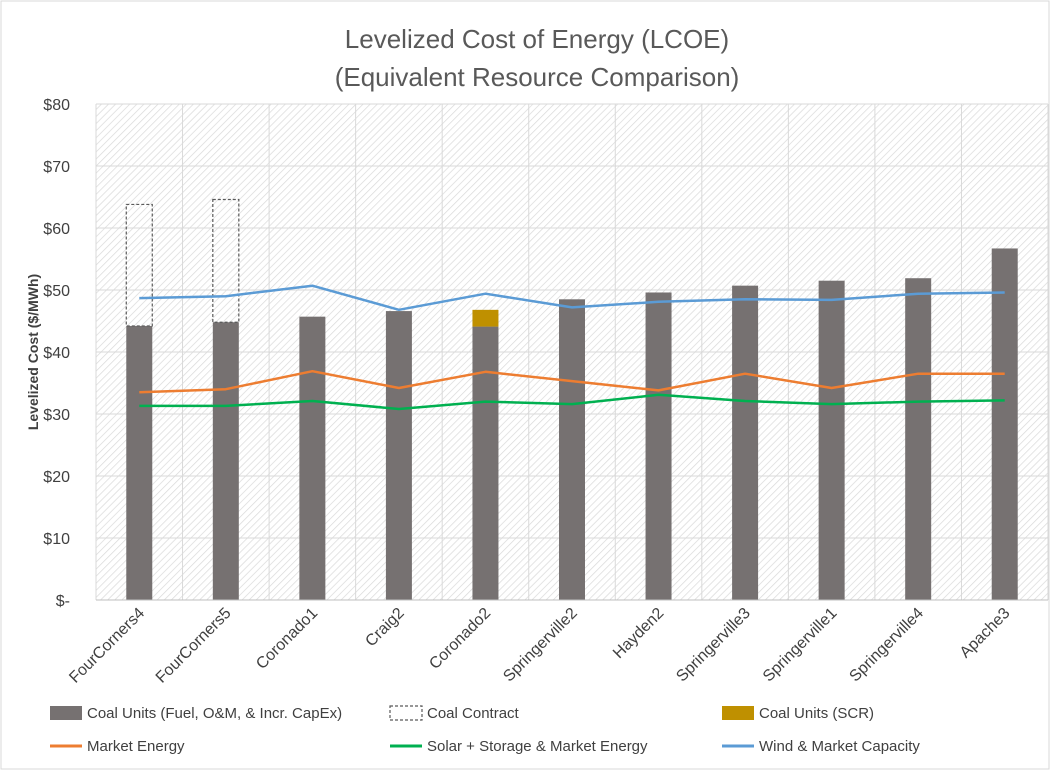  I want to click on bar-coal-units-fuel-o-m-incr-capex-hayden2, so click(658, 446).